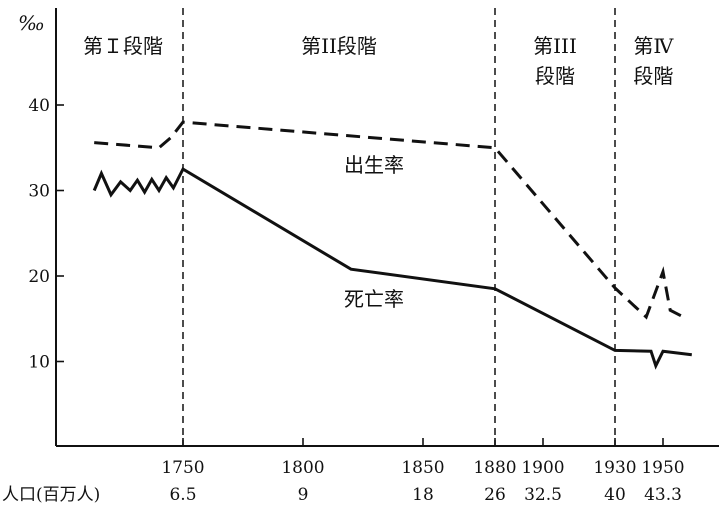 The height and width of the screenshot is (515, 719). Describe the element at coordinates (182, 468) in the screenshot. I see `x-tick-label-1750: 1750` at that location.